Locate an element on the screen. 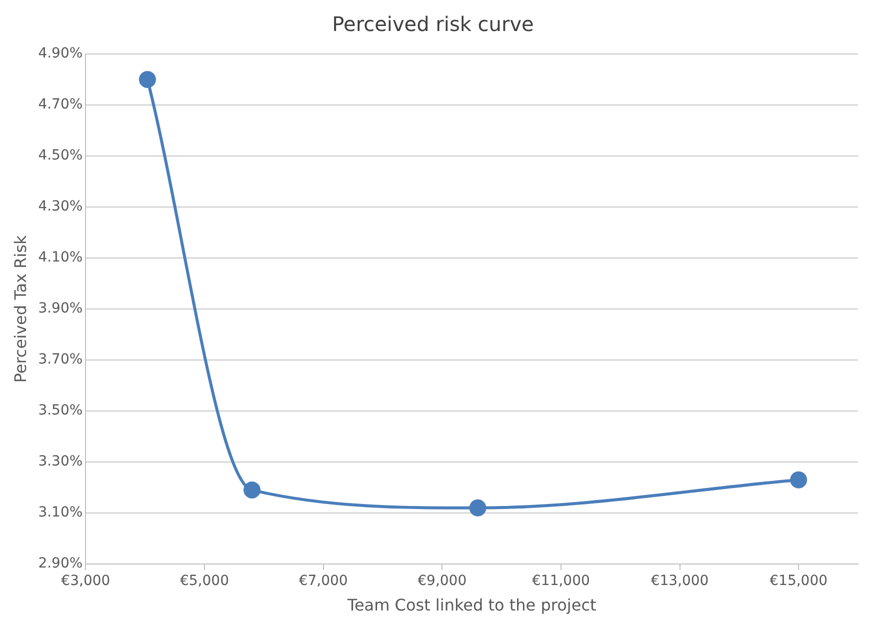  y-tick-label: 3.70% is located at coordinates (60, 360).